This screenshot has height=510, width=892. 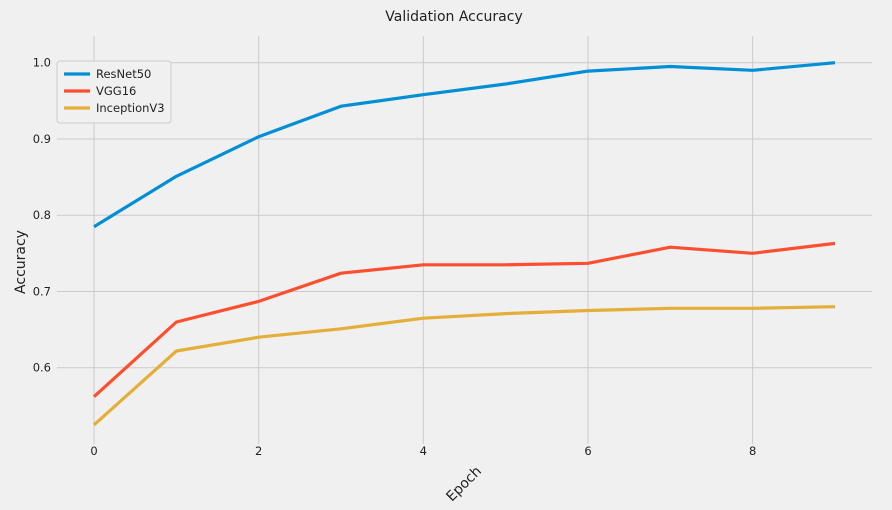 I want to click on y-tick-label: 0.6, so click(x=42, y=368).